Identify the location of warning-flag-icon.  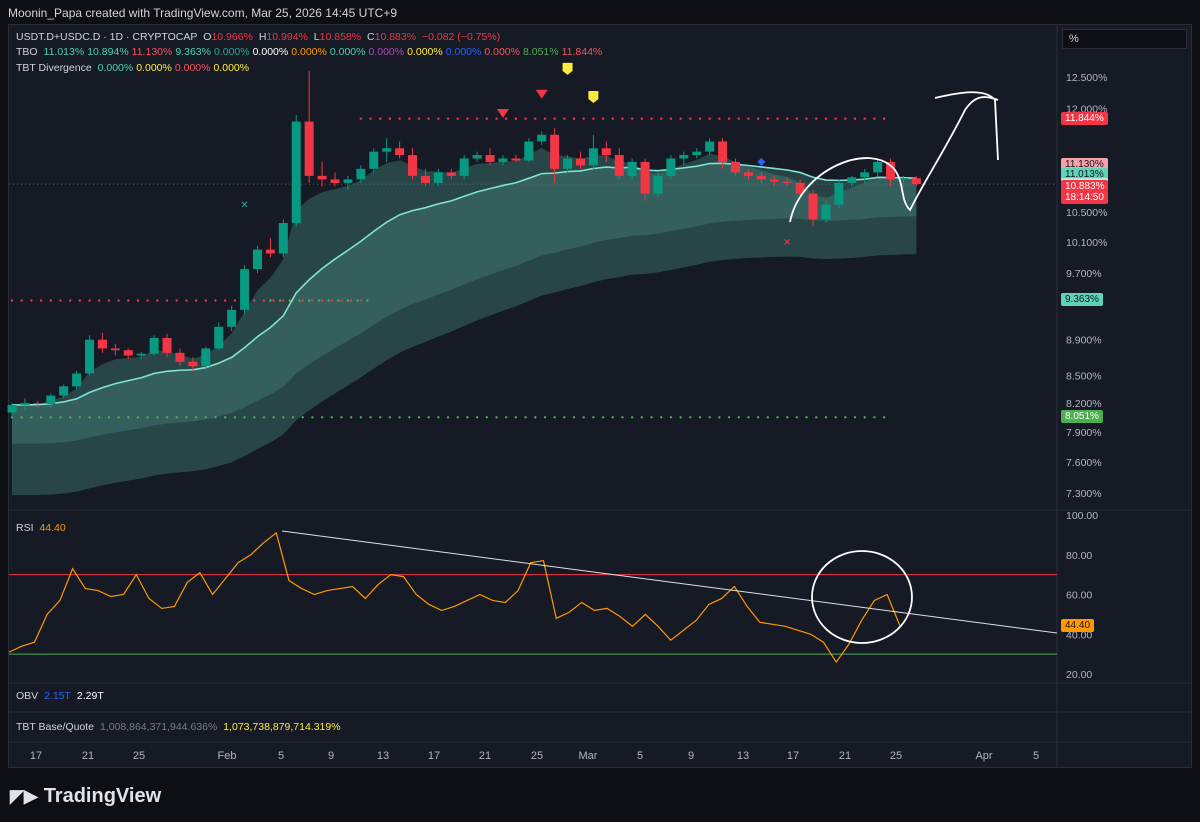
(593, 96).